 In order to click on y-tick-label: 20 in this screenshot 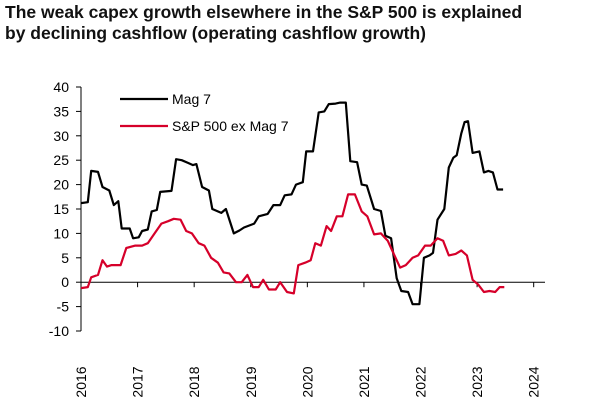, I will do `click(61, 185)`.